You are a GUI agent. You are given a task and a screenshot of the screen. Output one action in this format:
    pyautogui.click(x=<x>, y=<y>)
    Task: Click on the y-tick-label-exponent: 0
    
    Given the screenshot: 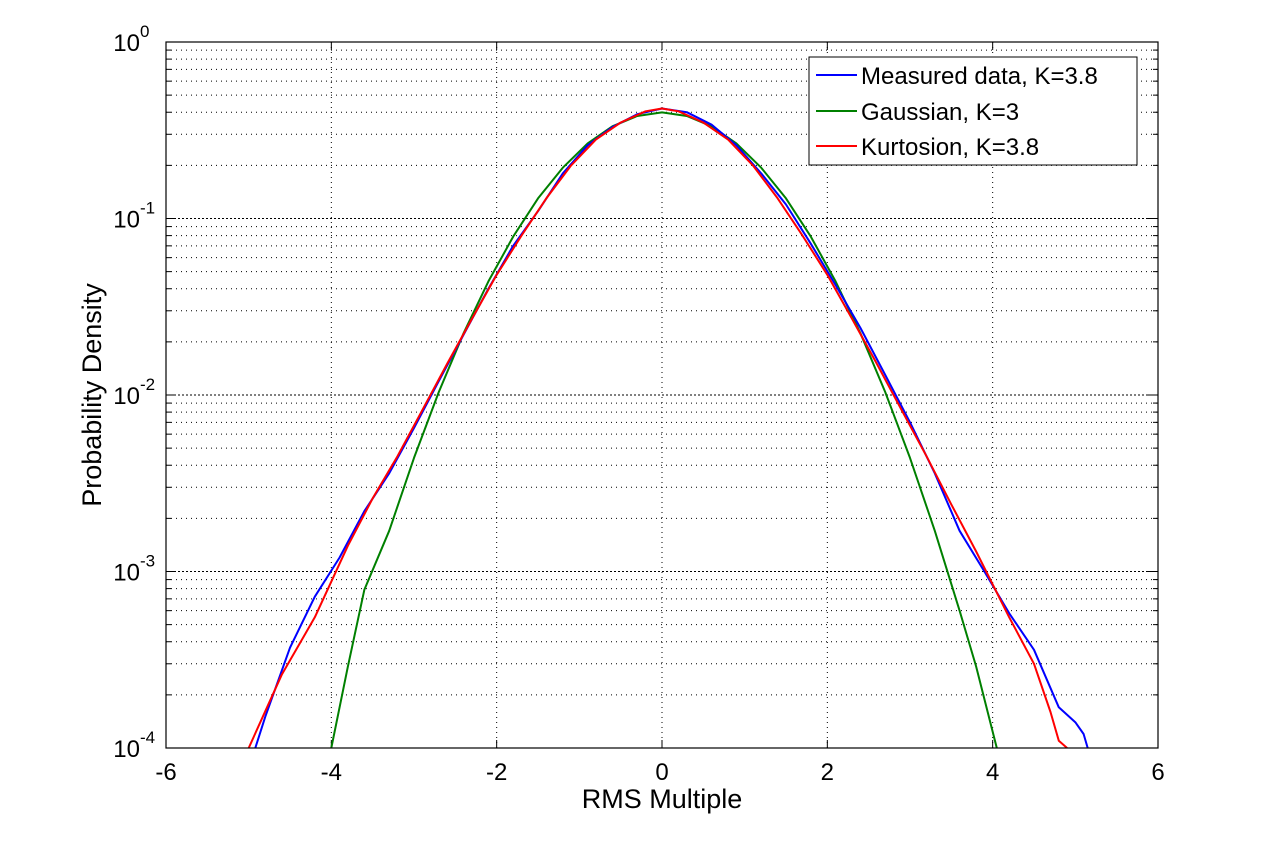 What is the action you would take?
    pyautogui.click(x=144, y=31)
    